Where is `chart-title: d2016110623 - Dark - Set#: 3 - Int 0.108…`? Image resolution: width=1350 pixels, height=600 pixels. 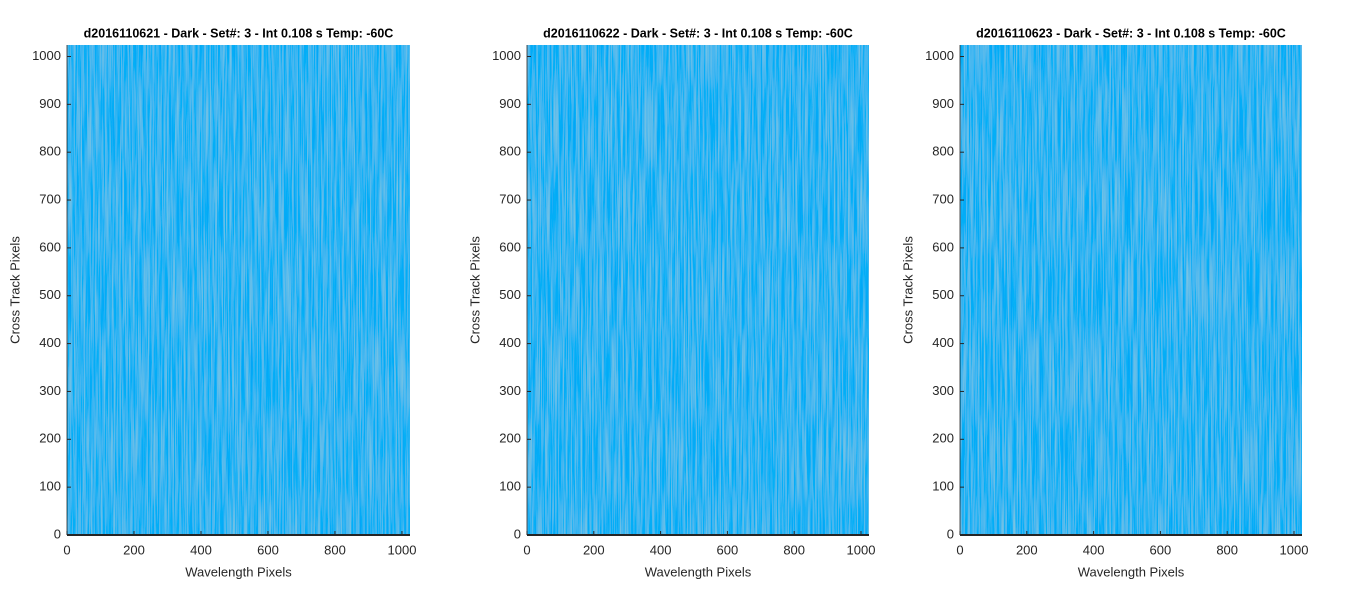 chart-title: d2016110623 - Dark - Set#: 3 - Int 0.108… is located at coordinates (1131, 33).